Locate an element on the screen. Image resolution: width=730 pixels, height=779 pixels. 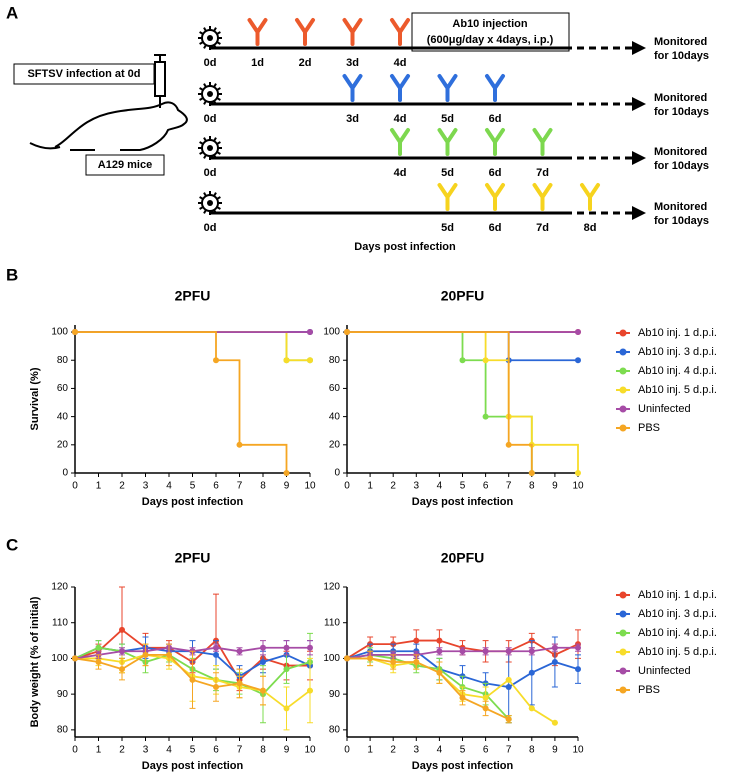
survival-line is located at coordinates (440, 402).